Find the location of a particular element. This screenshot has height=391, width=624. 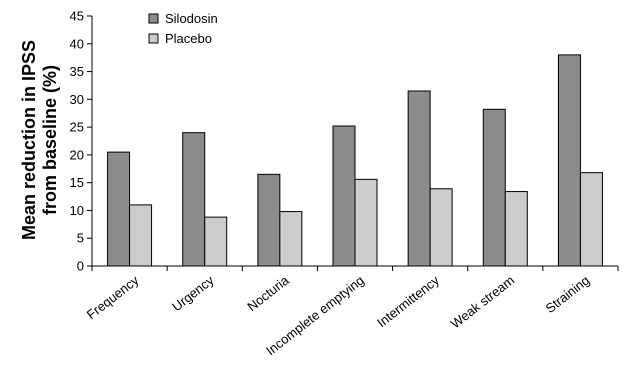

bar-silodosin-urgency is located at coordinates (194, 199).